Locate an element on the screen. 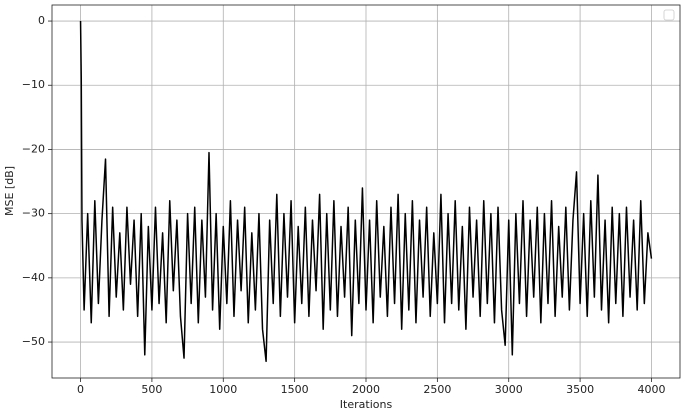 The image size is (685, 414). x-tick-label: 0 is located at coordinates (80, 389).